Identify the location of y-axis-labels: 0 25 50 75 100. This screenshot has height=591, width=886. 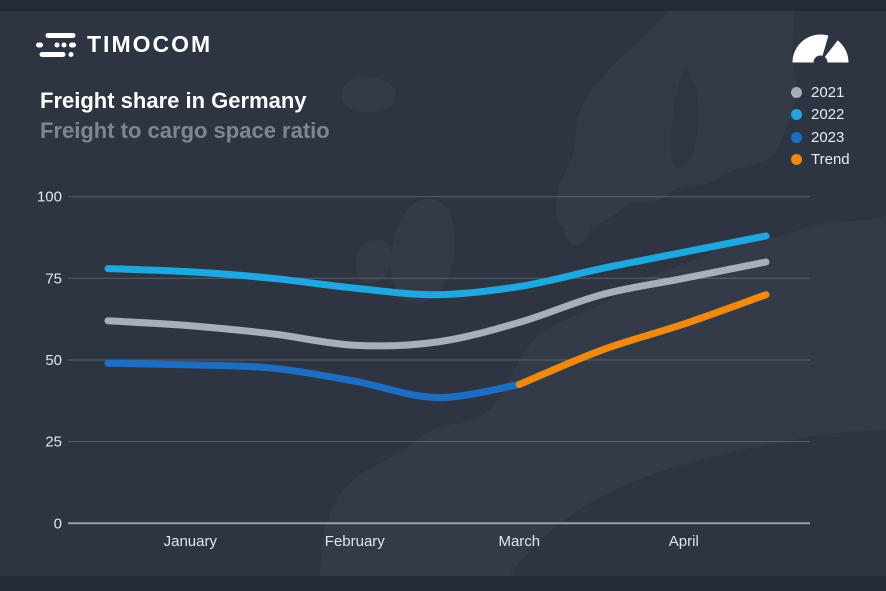
(49, 361).